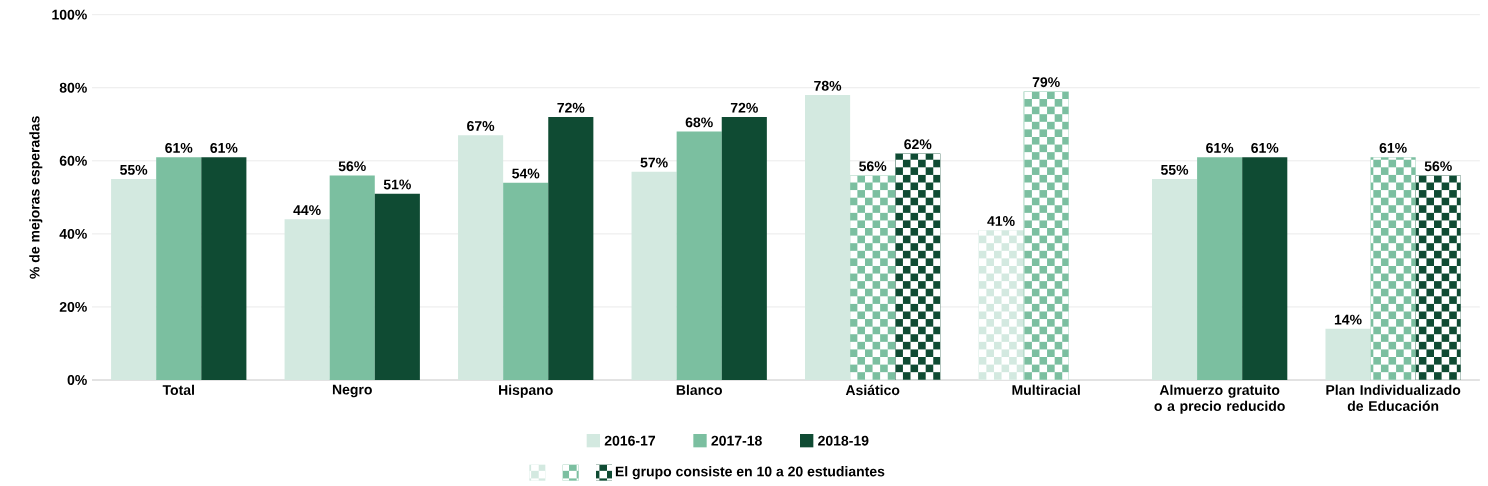  What do you see at coordinates (526, 391) in the screenshot?
I see `x-tick-label: Hispano` at bounding box center [526, 391].